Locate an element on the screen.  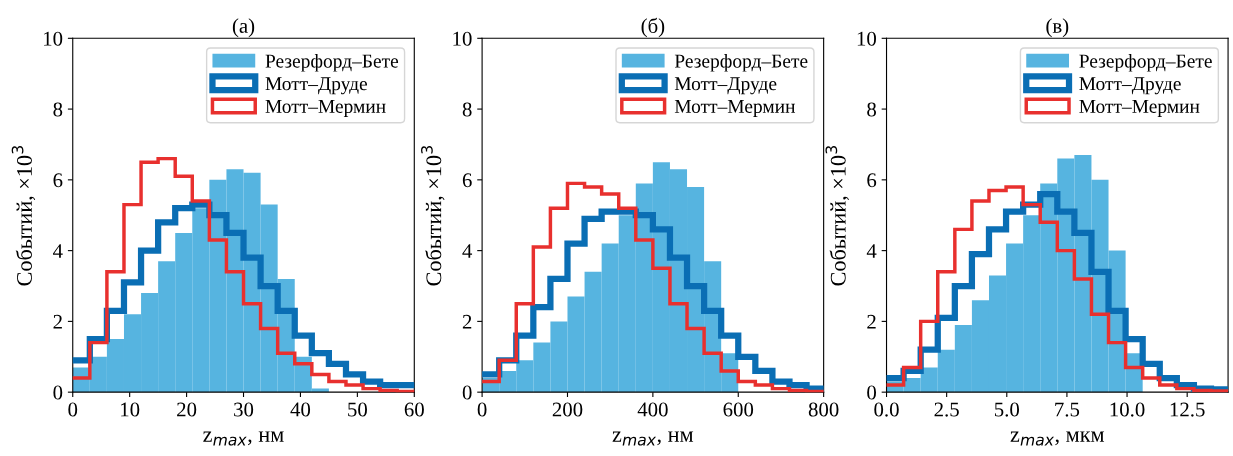
x-axis-title: z$_{max}$, мкм is located at coordinates (1057, 438).